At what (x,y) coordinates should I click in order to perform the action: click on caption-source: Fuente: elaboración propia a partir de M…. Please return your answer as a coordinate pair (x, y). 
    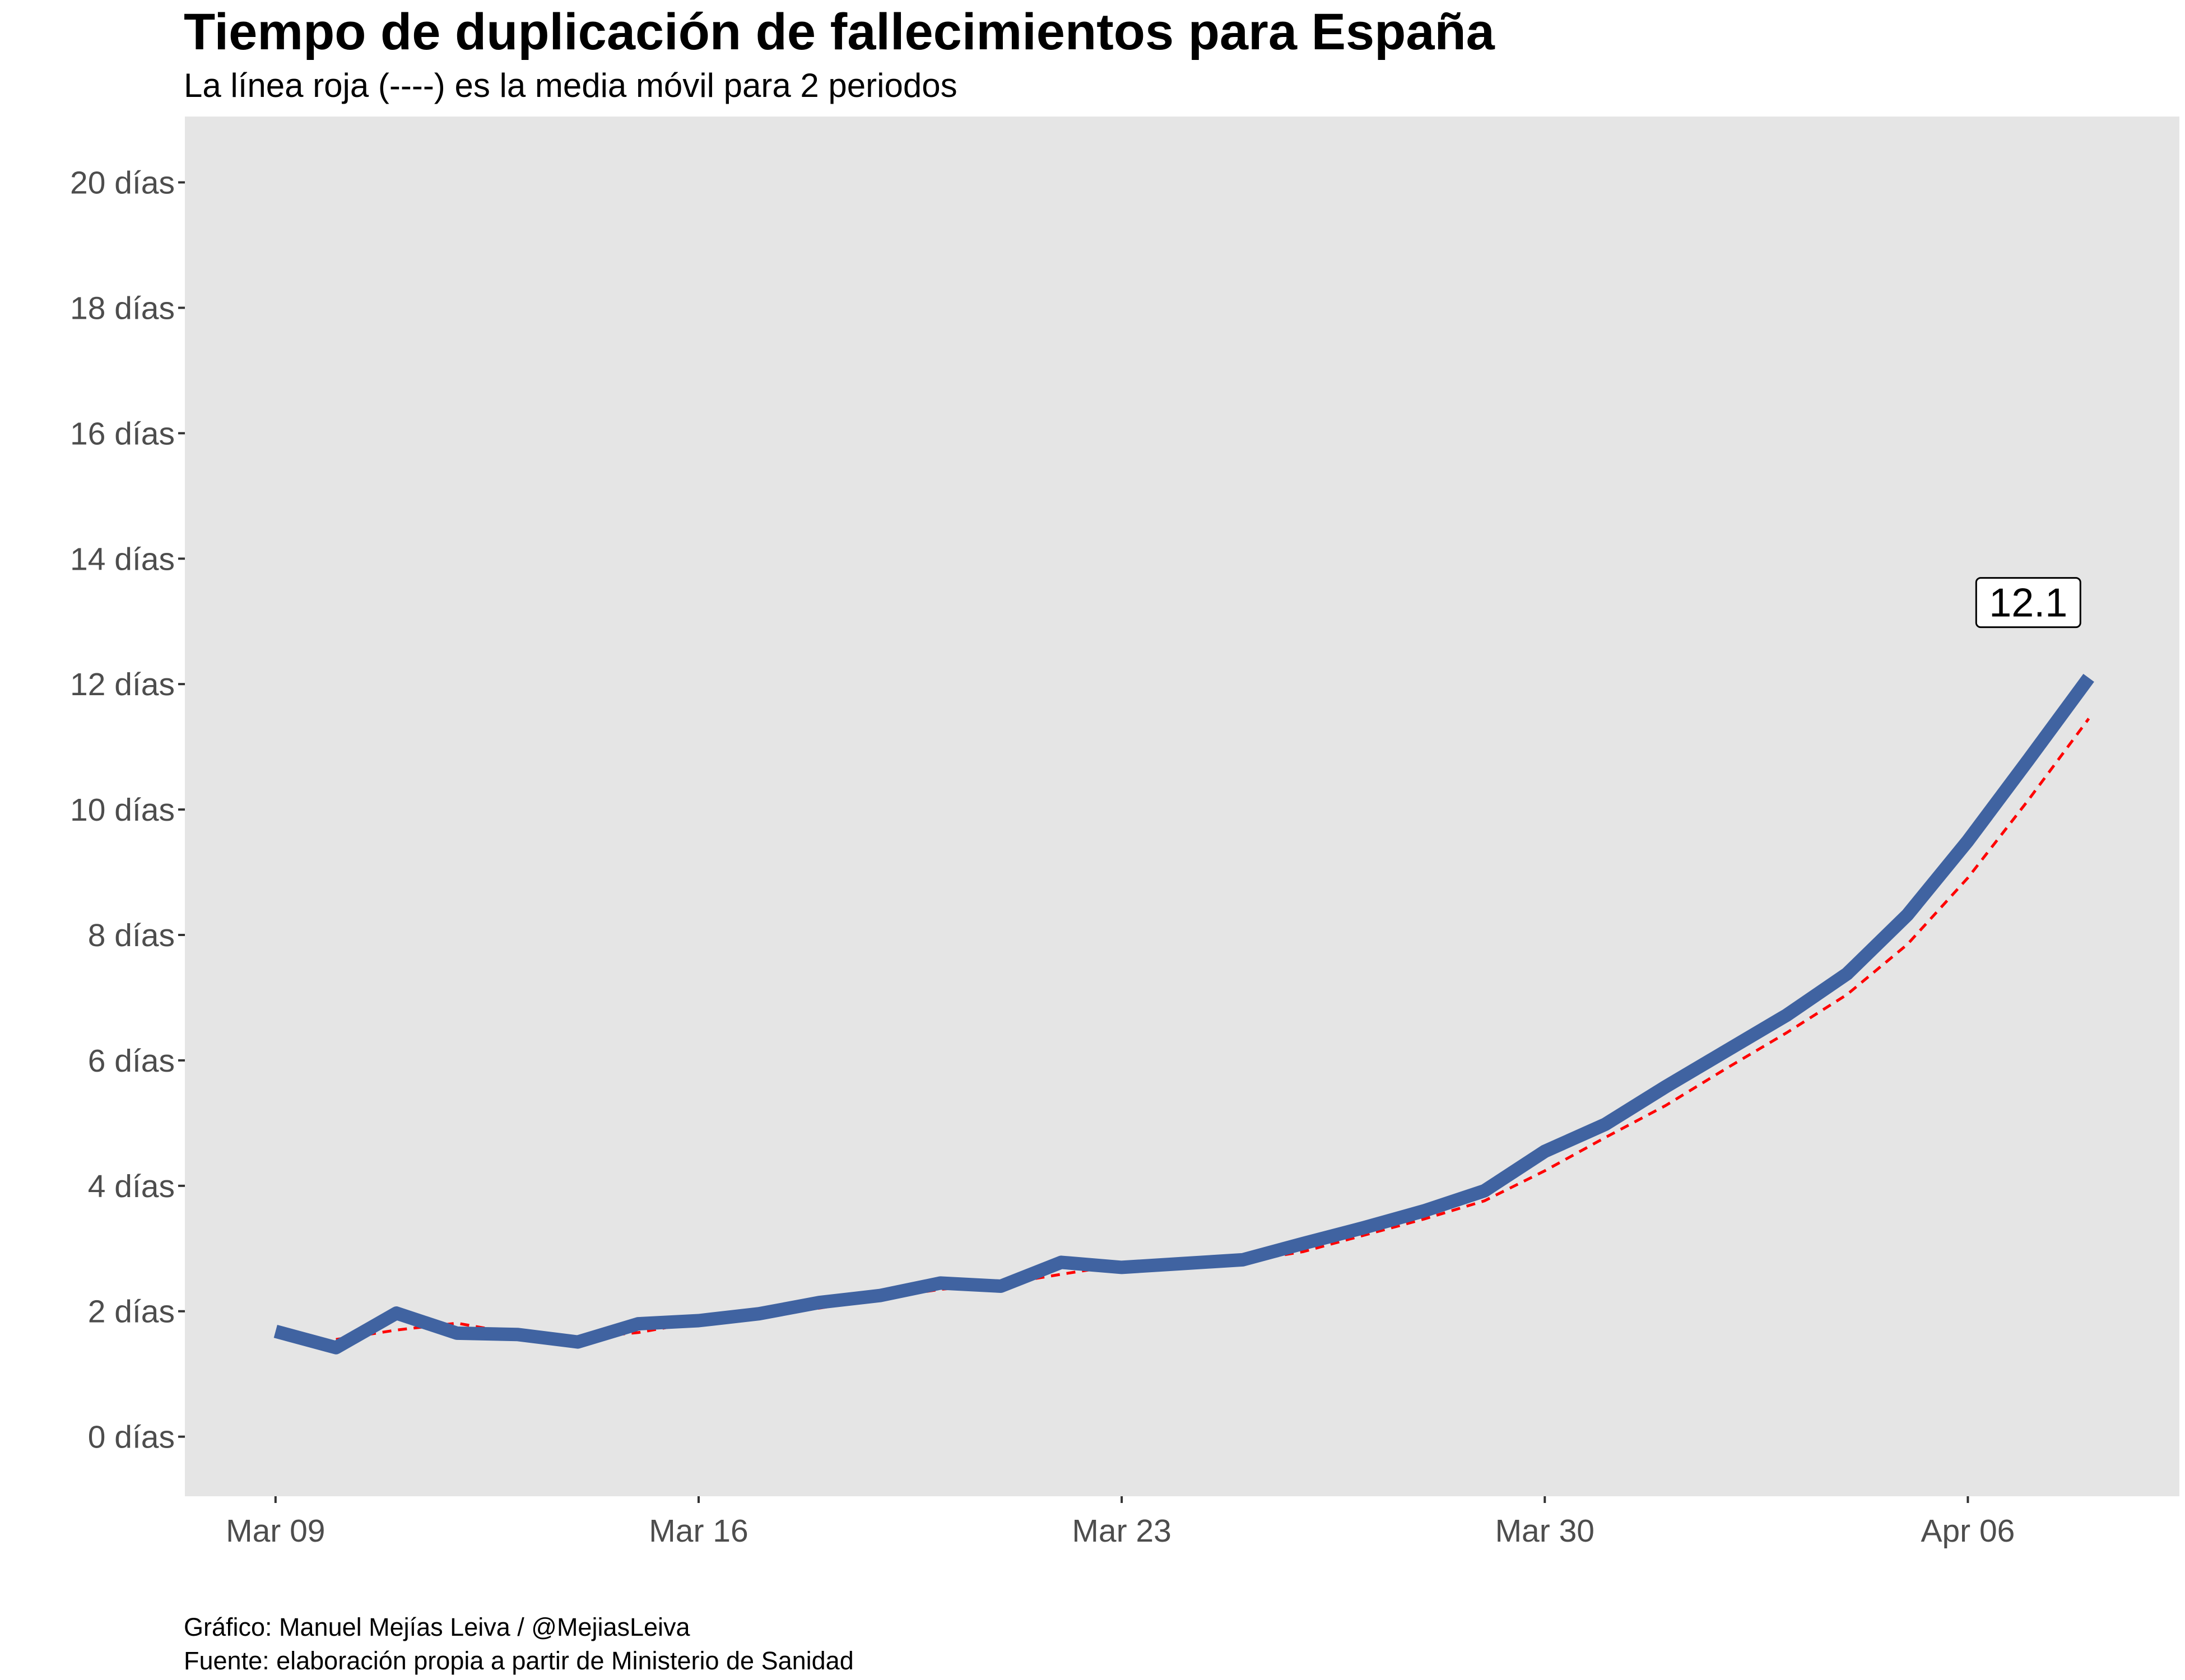
    Looking at the image, I should click on (519, 1660).